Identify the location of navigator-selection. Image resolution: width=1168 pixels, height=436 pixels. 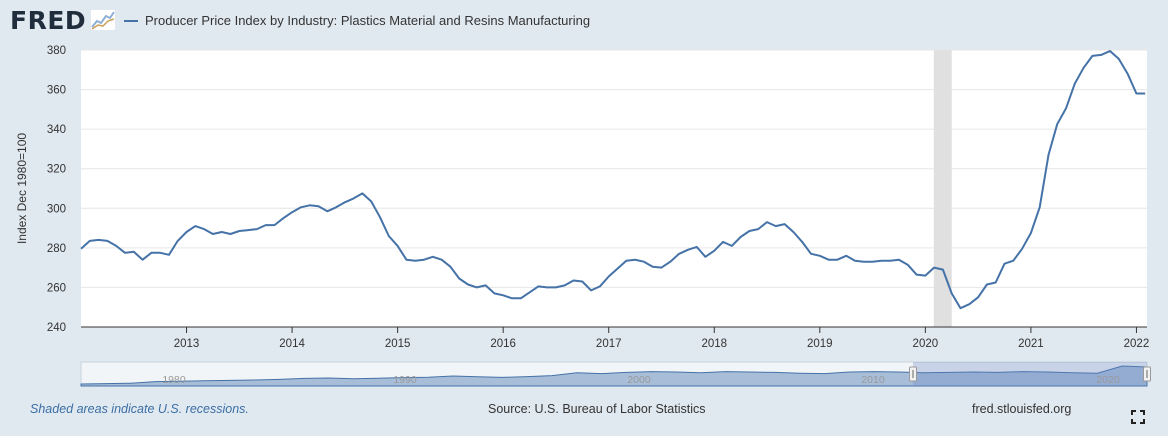
(1030, 374).